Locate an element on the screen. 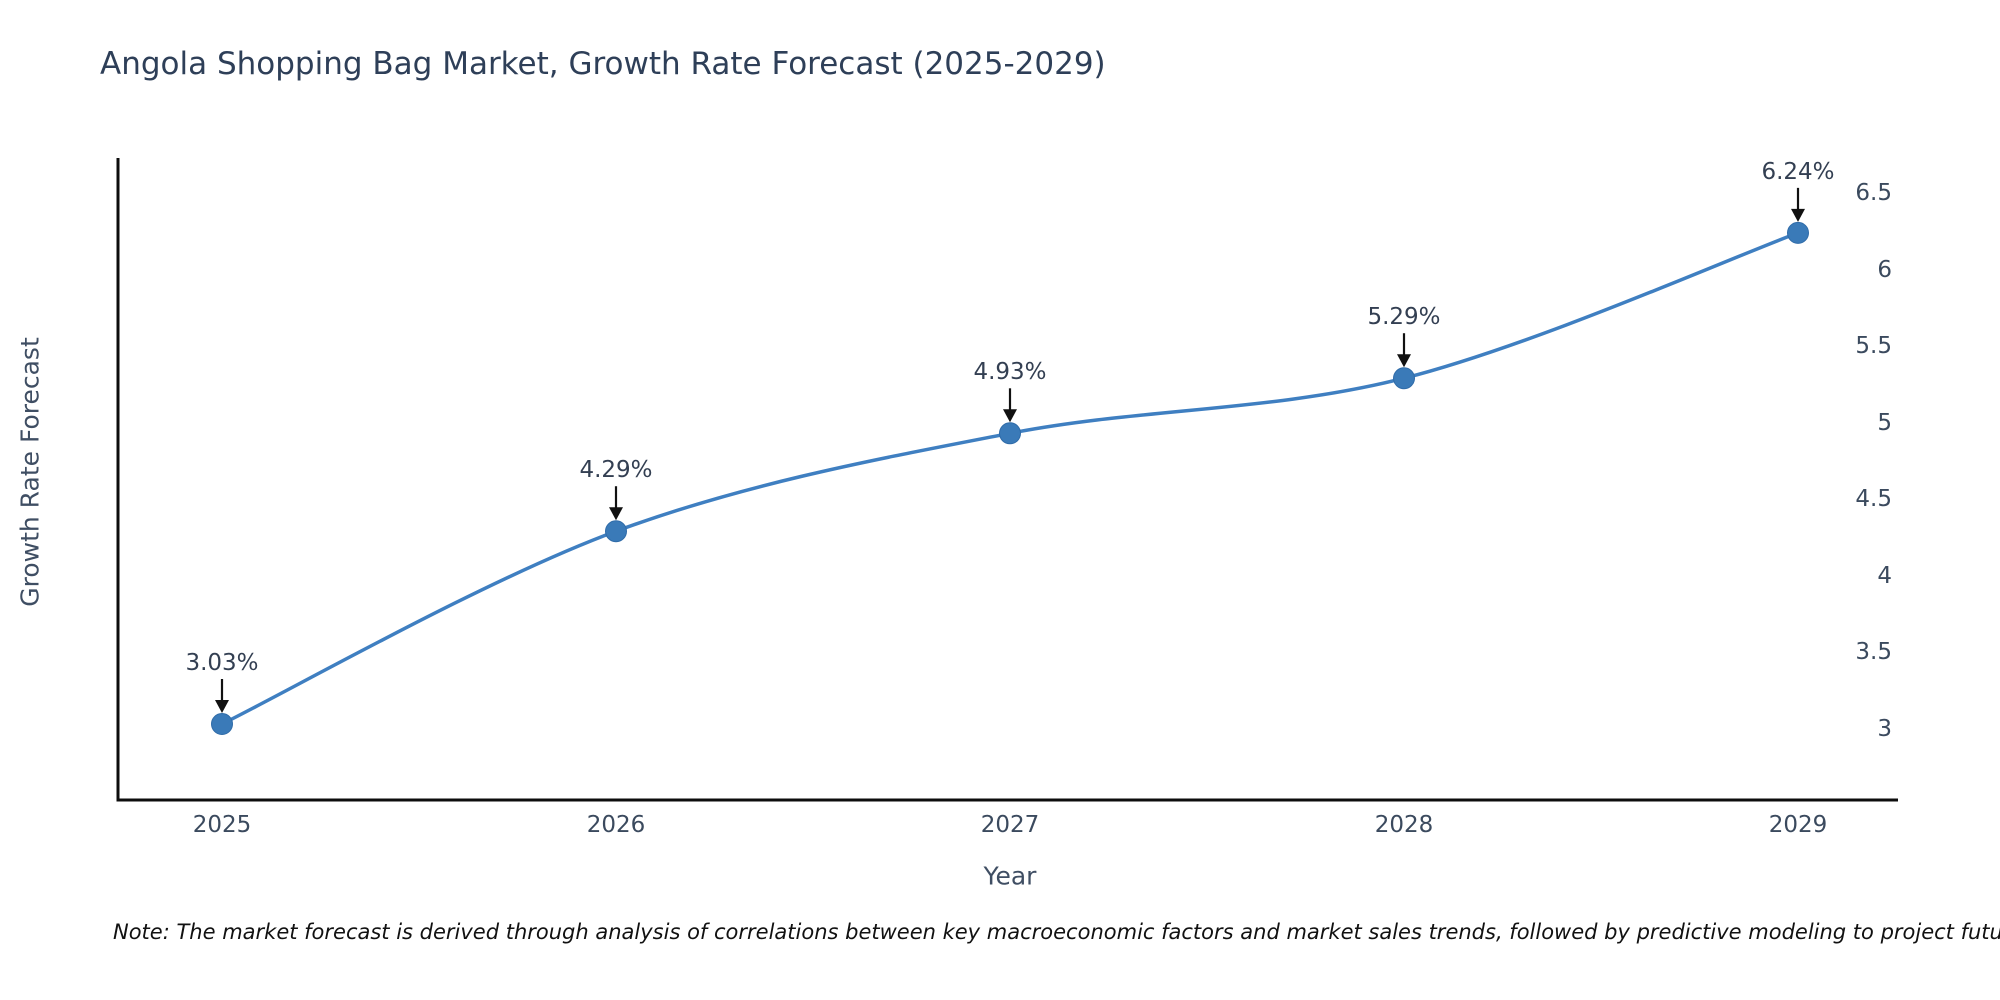  y-tick-label: 3.5 is located at coordinates (1873, 652).